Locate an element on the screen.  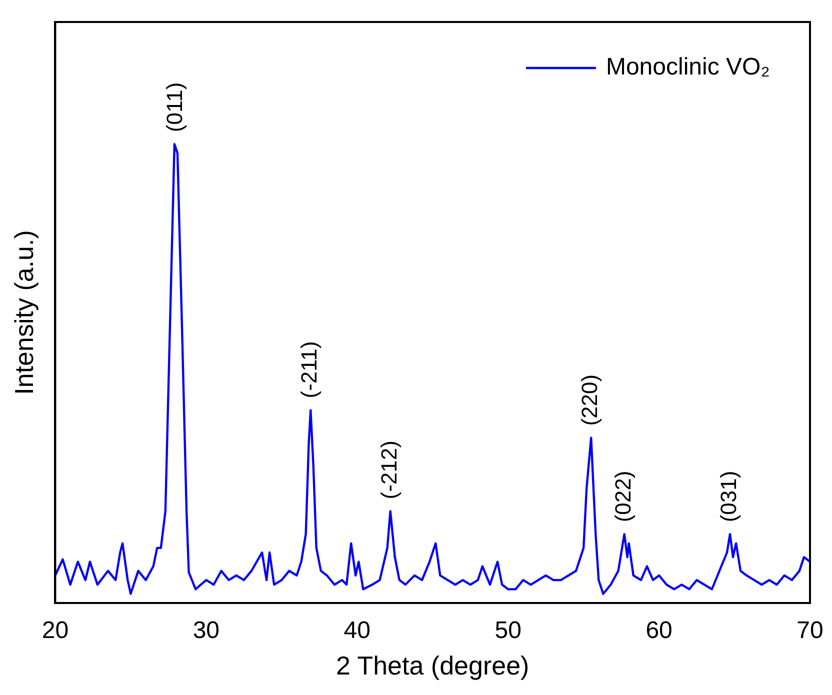
x-tick-label: 50 is located at coordinates (508, 630).